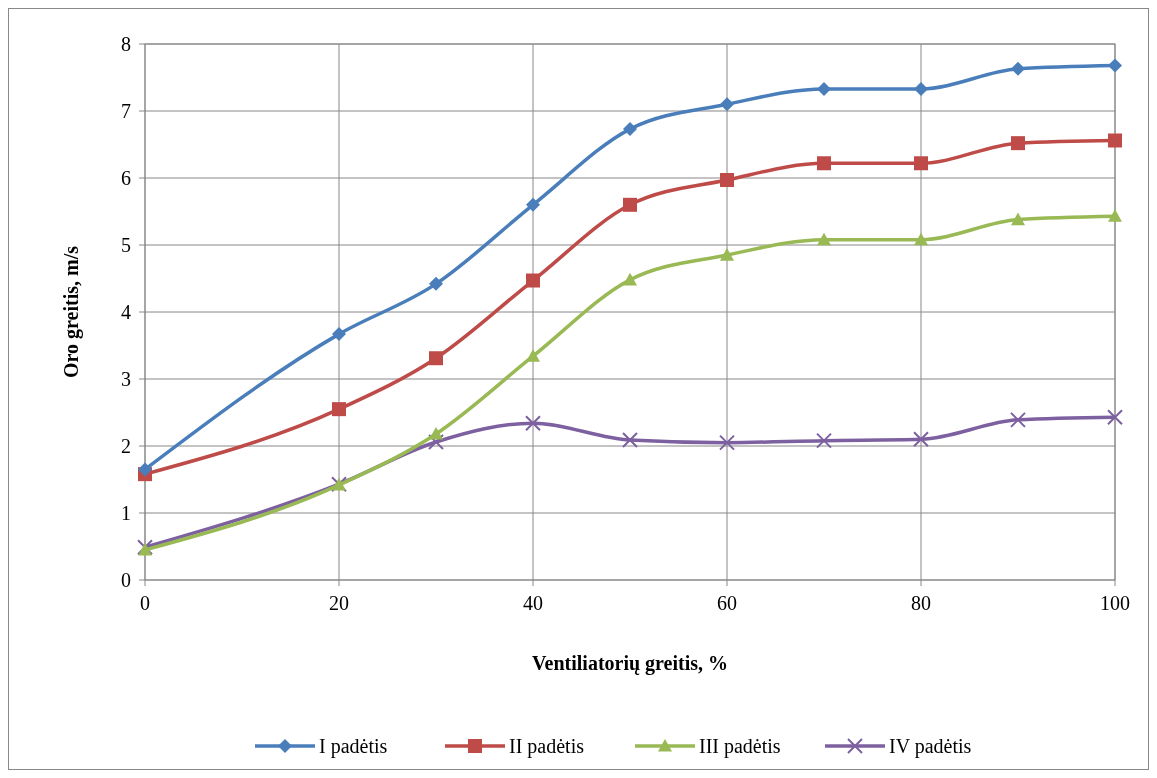  Describe the element at coordinates (921, 603) in the screenshot. I see `x-tick-label: 80` at that location.